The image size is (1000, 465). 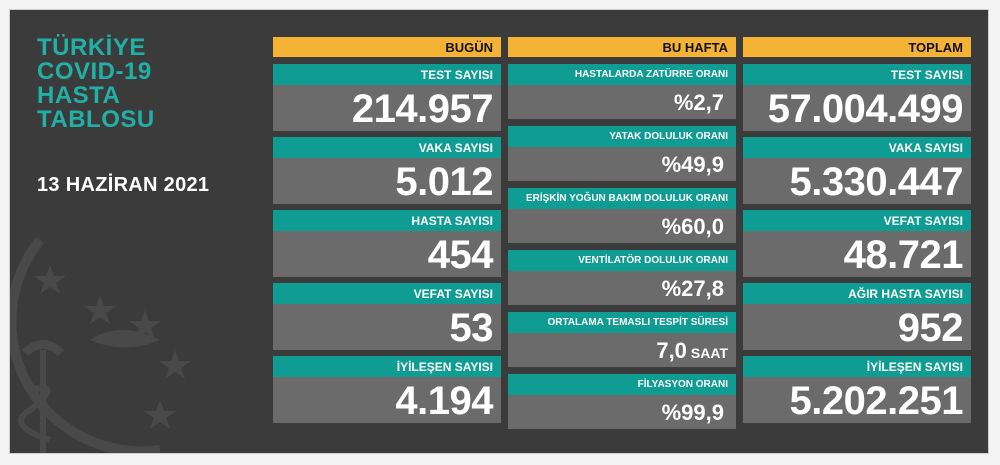 I want to click on today-recovered-card: İYİLEŞEN SAYISI 4.194, so click(x=387, y=389).